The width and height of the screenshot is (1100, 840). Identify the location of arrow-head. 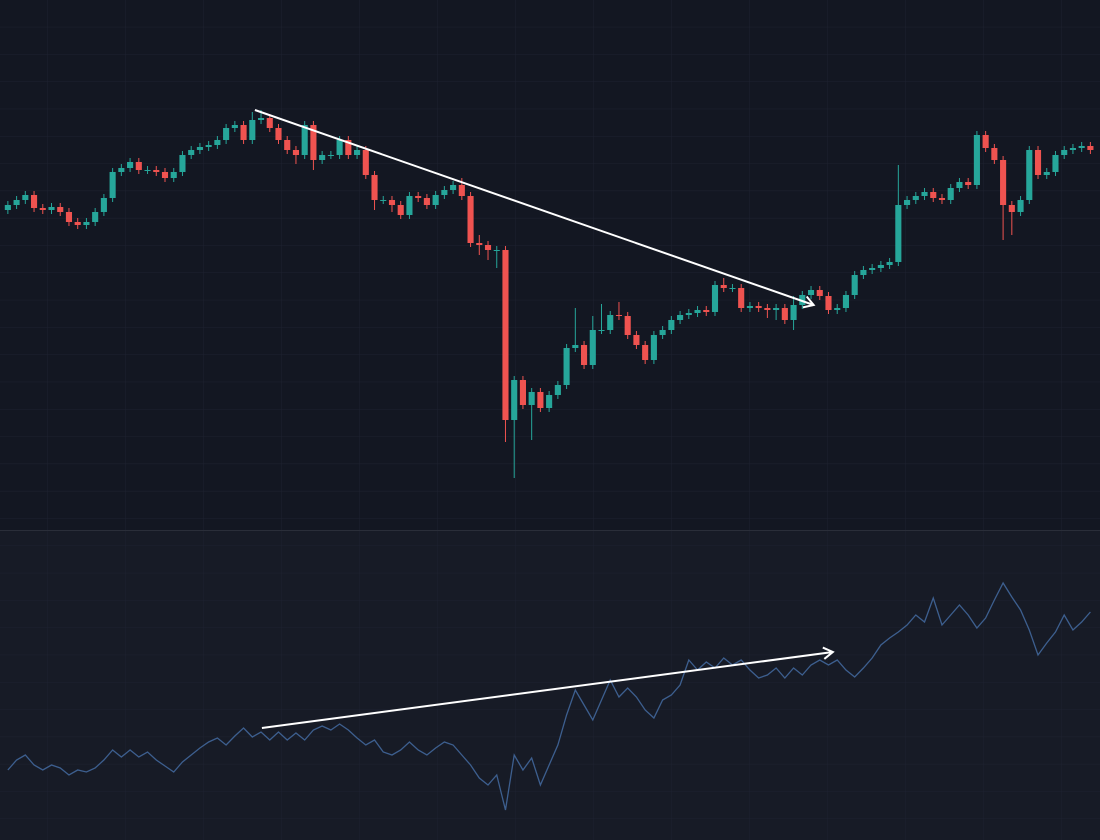
(809, 302).